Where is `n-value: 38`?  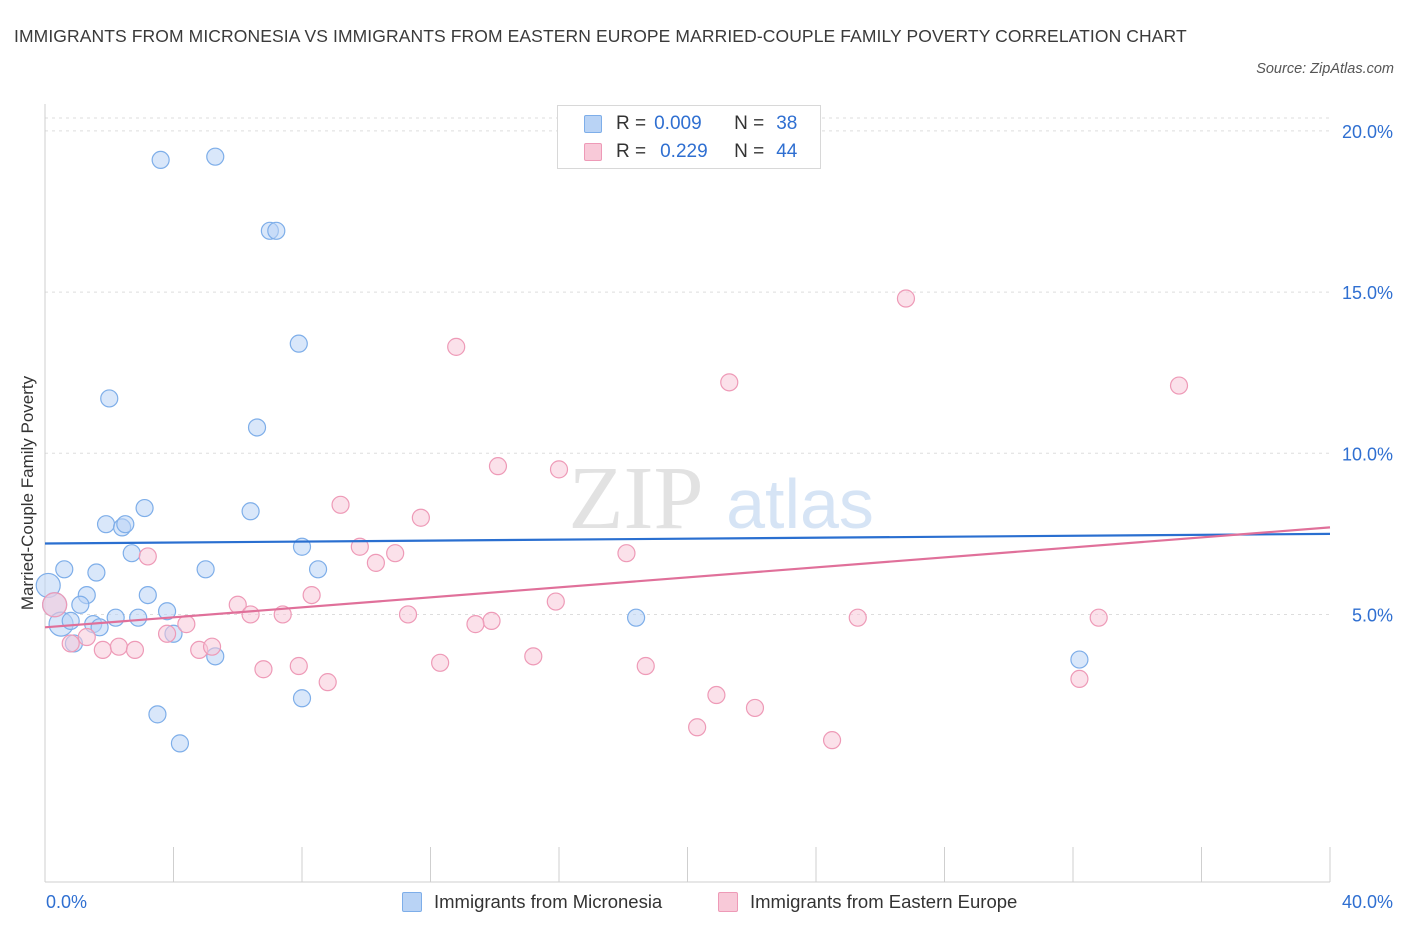
n-value: 38 is located at coordinates (787, 123).